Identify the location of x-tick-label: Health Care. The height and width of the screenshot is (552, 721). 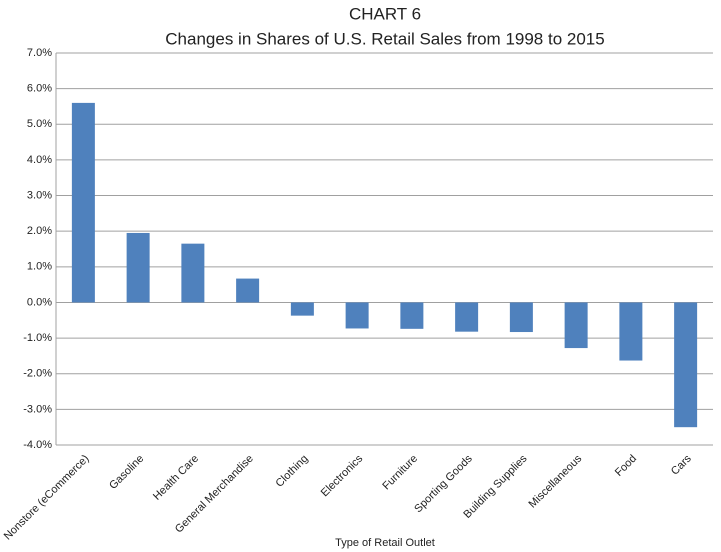
(176, 478).